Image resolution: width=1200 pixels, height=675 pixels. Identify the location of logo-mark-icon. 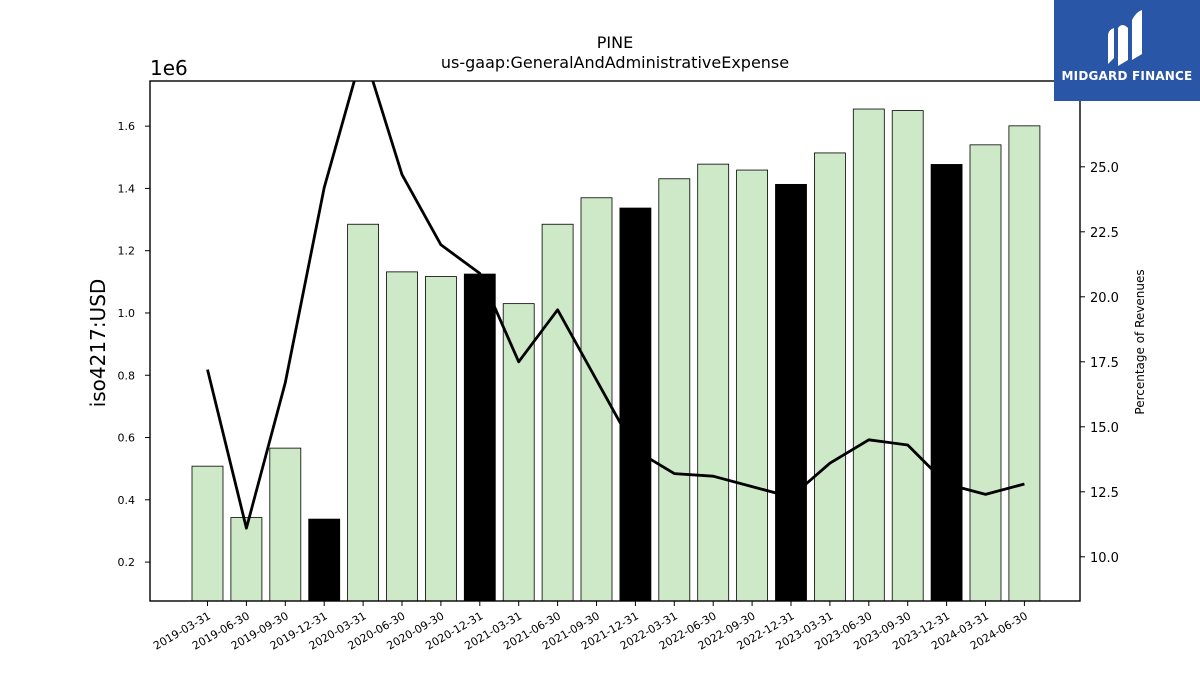
(1125, 38).